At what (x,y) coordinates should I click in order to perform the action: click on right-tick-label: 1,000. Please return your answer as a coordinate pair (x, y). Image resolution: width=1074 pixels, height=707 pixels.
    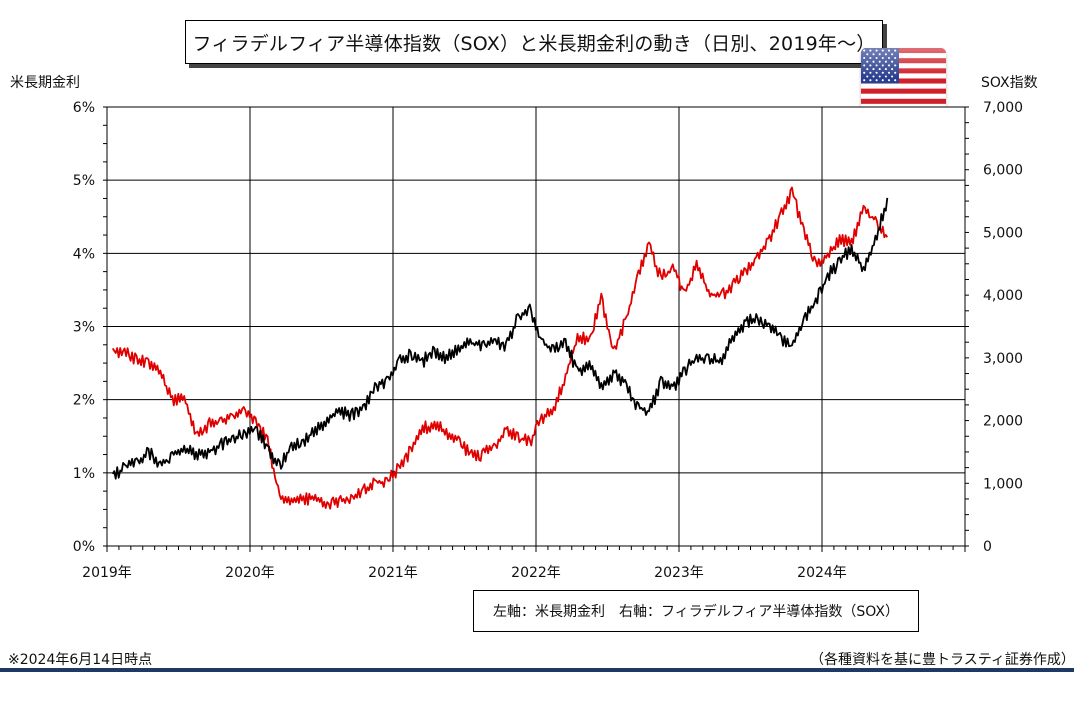
    Looking at the image, I should click on (1003, 484).